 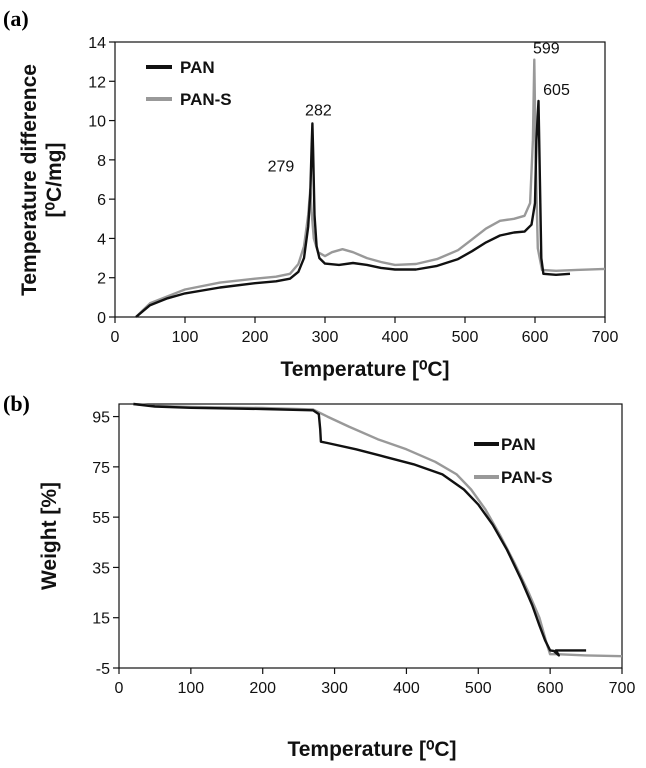 I want to click on panel-b-x-tick-label: 100, so click(x=191, y=688).